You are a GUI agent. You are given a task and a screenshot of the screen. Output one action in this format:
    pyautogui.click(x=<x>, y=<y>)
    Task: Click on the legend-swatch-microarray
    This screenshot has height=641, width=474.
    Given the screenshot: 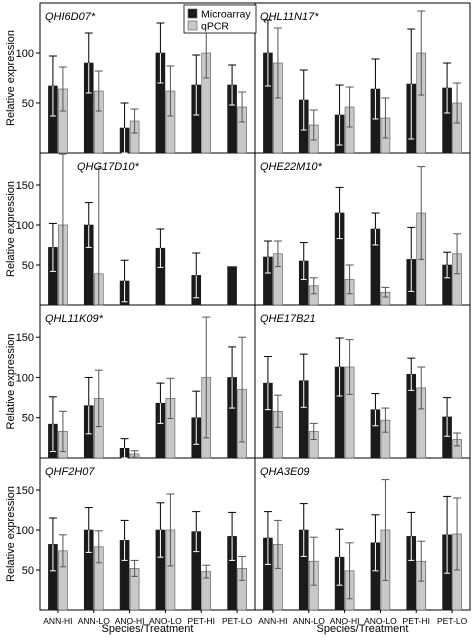 What is the action you would take?
    pyautogui.click(x=192, y=13)
    